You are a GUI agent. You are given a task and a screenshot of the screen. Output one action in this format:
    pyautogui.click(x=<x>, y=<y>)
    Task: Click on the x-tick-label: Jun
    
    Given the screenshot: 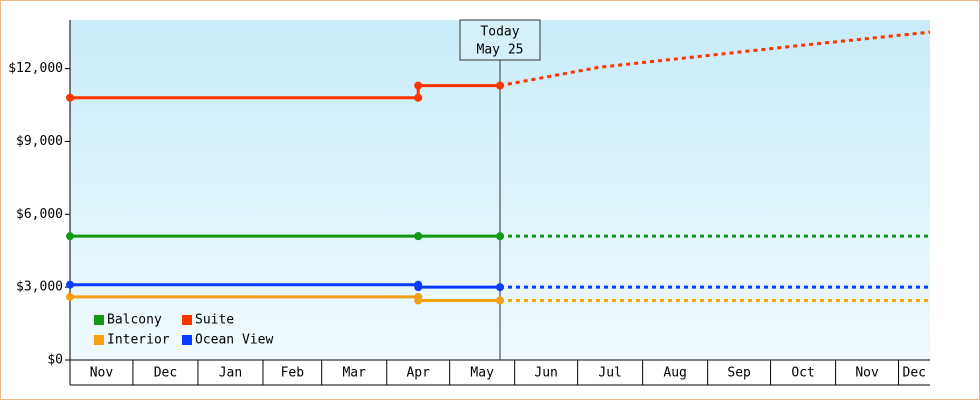 What is the action you would take?
    pyautogui.click(x=545, y=373)
    